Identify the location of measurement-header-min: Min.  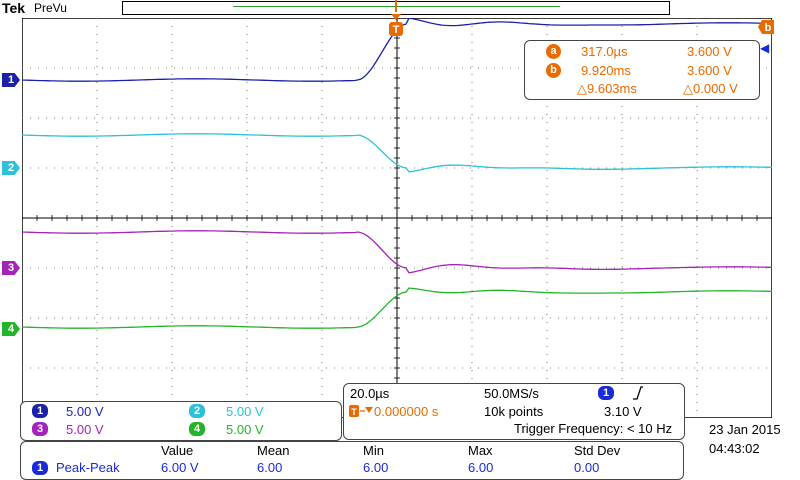
(373, 450).